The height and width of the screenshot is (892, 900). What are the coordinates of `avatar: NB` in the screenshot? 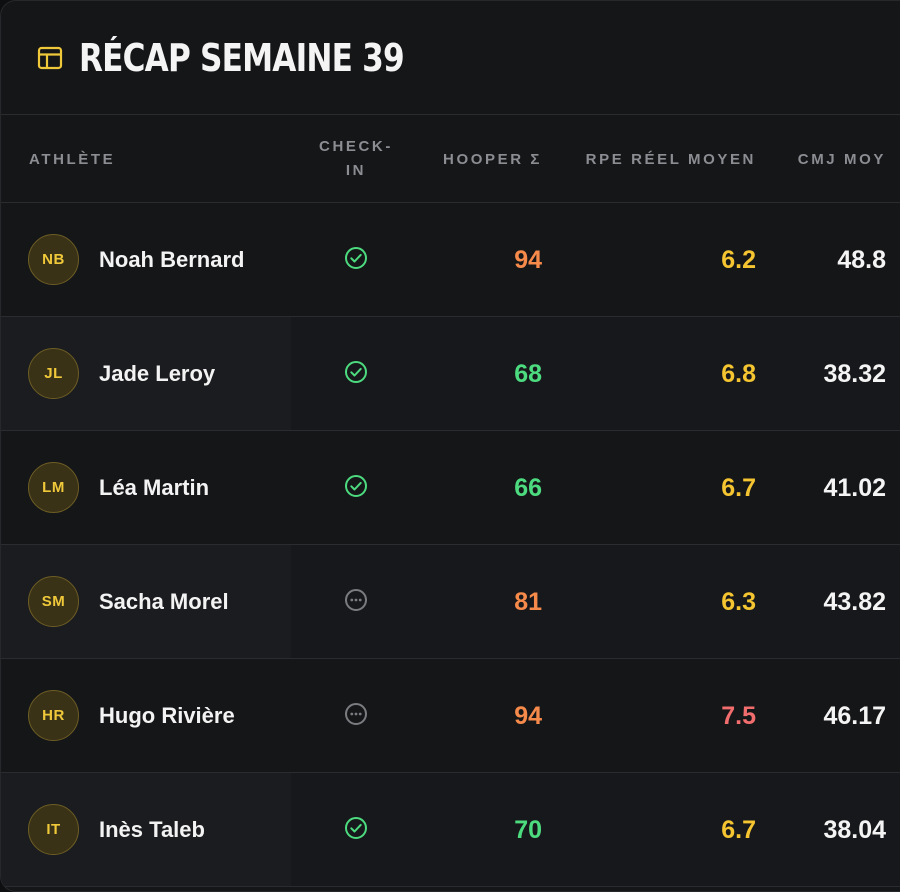 It's located at (53, 259).